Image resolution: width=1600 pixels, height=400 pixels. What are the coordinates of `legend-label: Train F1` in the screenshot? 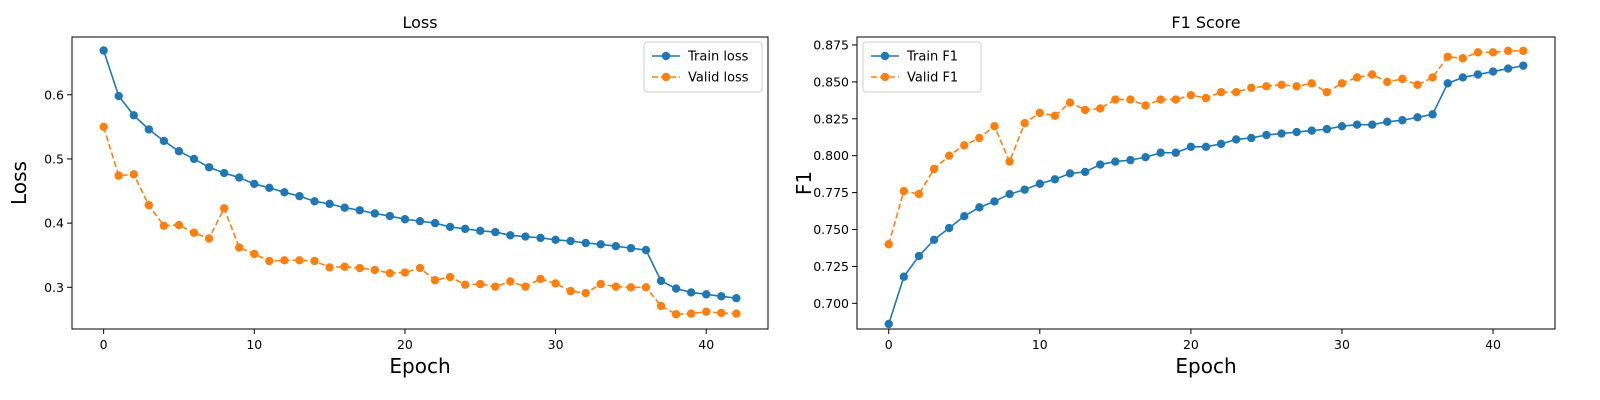 It's located at (932, 57).